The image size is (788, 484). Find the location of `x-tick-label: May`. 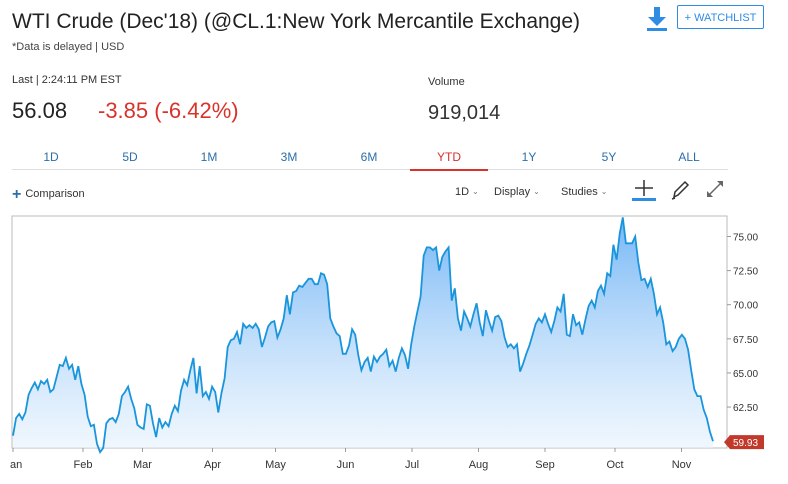

x-tick-label: May is located at coordinates (275, 465).